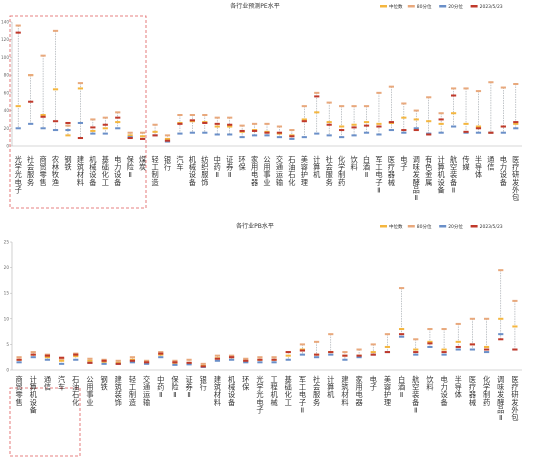 This screenshot has width=550, height=462. I want to click on x-tick-label: 电子, so click(373, 383).